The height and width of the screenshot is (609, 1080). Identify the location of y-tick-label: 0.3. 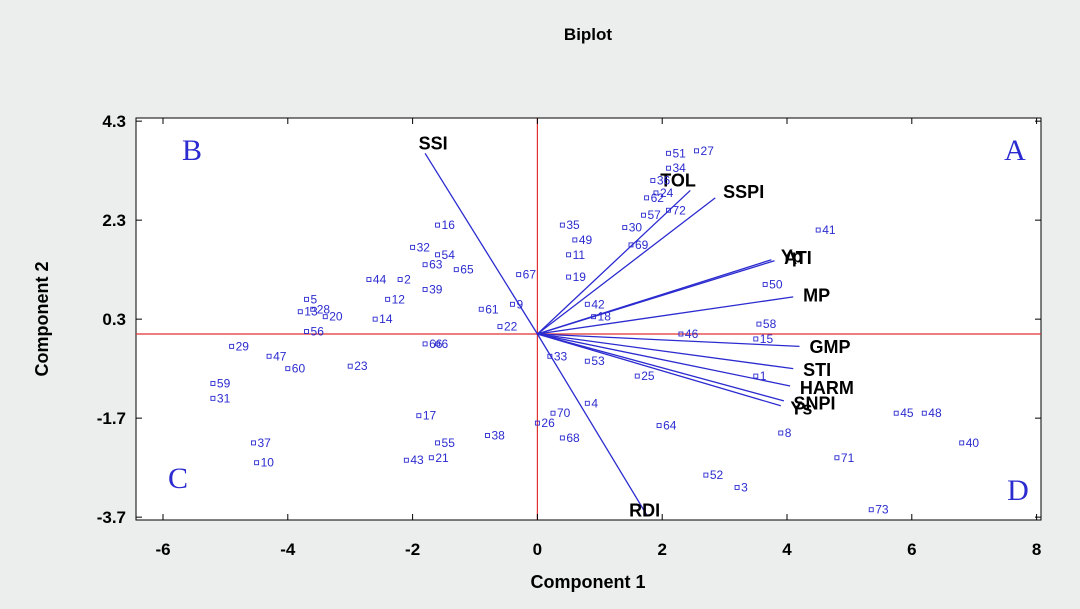
(114, 319).